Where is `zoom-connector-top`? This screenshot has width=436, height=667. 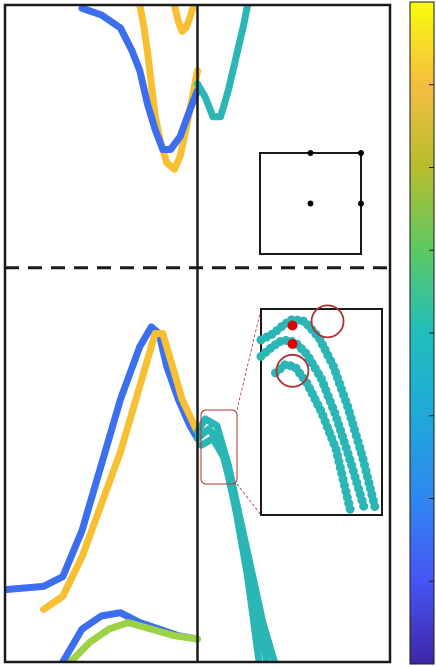
zoom-connector-top is located at coordinates (249, 359).